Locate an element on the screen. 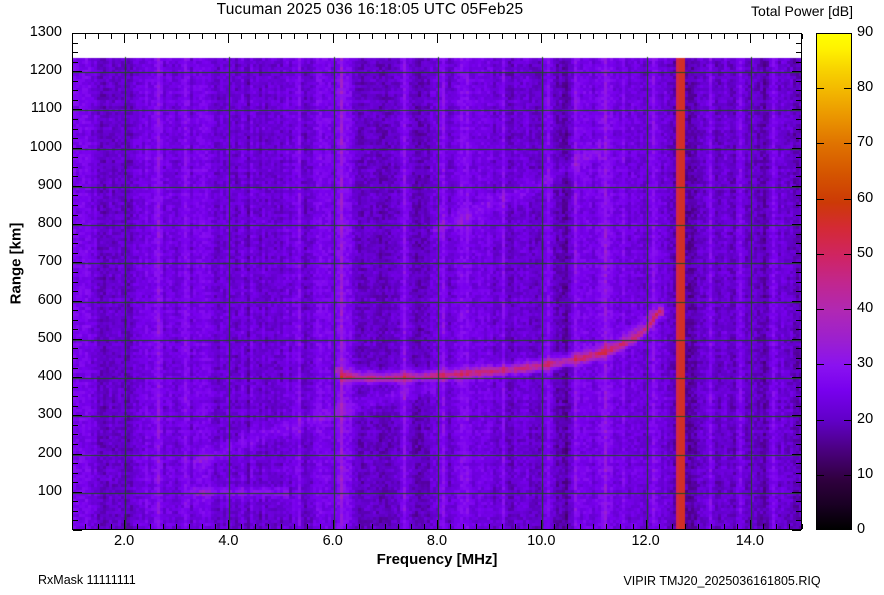  x-tick-label: 2.0 is located at coordinates (124, 541).